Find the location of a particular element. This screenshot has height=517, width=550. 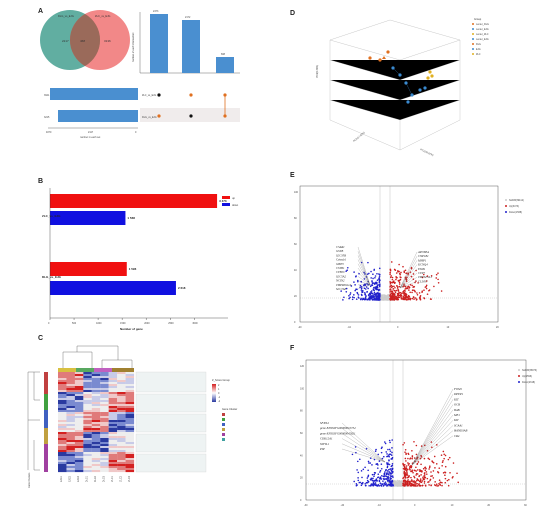

go-term-boxes is located at coordinates (171, 422).